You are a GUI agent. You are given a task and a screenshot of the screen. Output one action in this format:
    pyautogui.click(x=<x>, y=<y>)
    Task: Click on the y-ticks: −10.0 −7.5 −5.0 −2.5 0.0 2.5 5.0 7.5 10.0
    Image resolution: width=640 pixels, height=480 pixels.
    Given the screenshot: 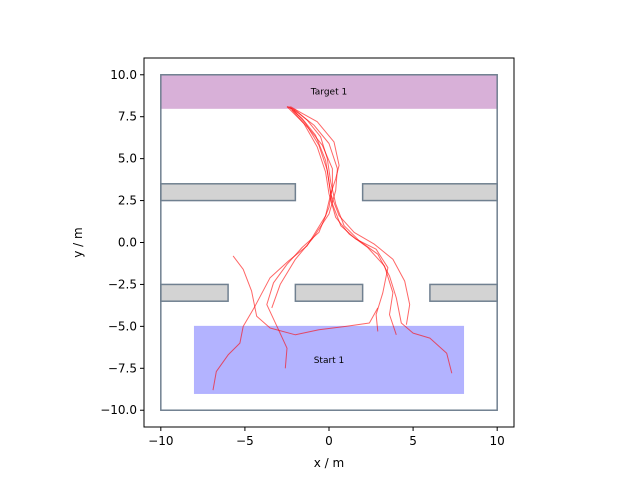 What is the action you would take?
    pyautogui.click(x=122, y=242)
    